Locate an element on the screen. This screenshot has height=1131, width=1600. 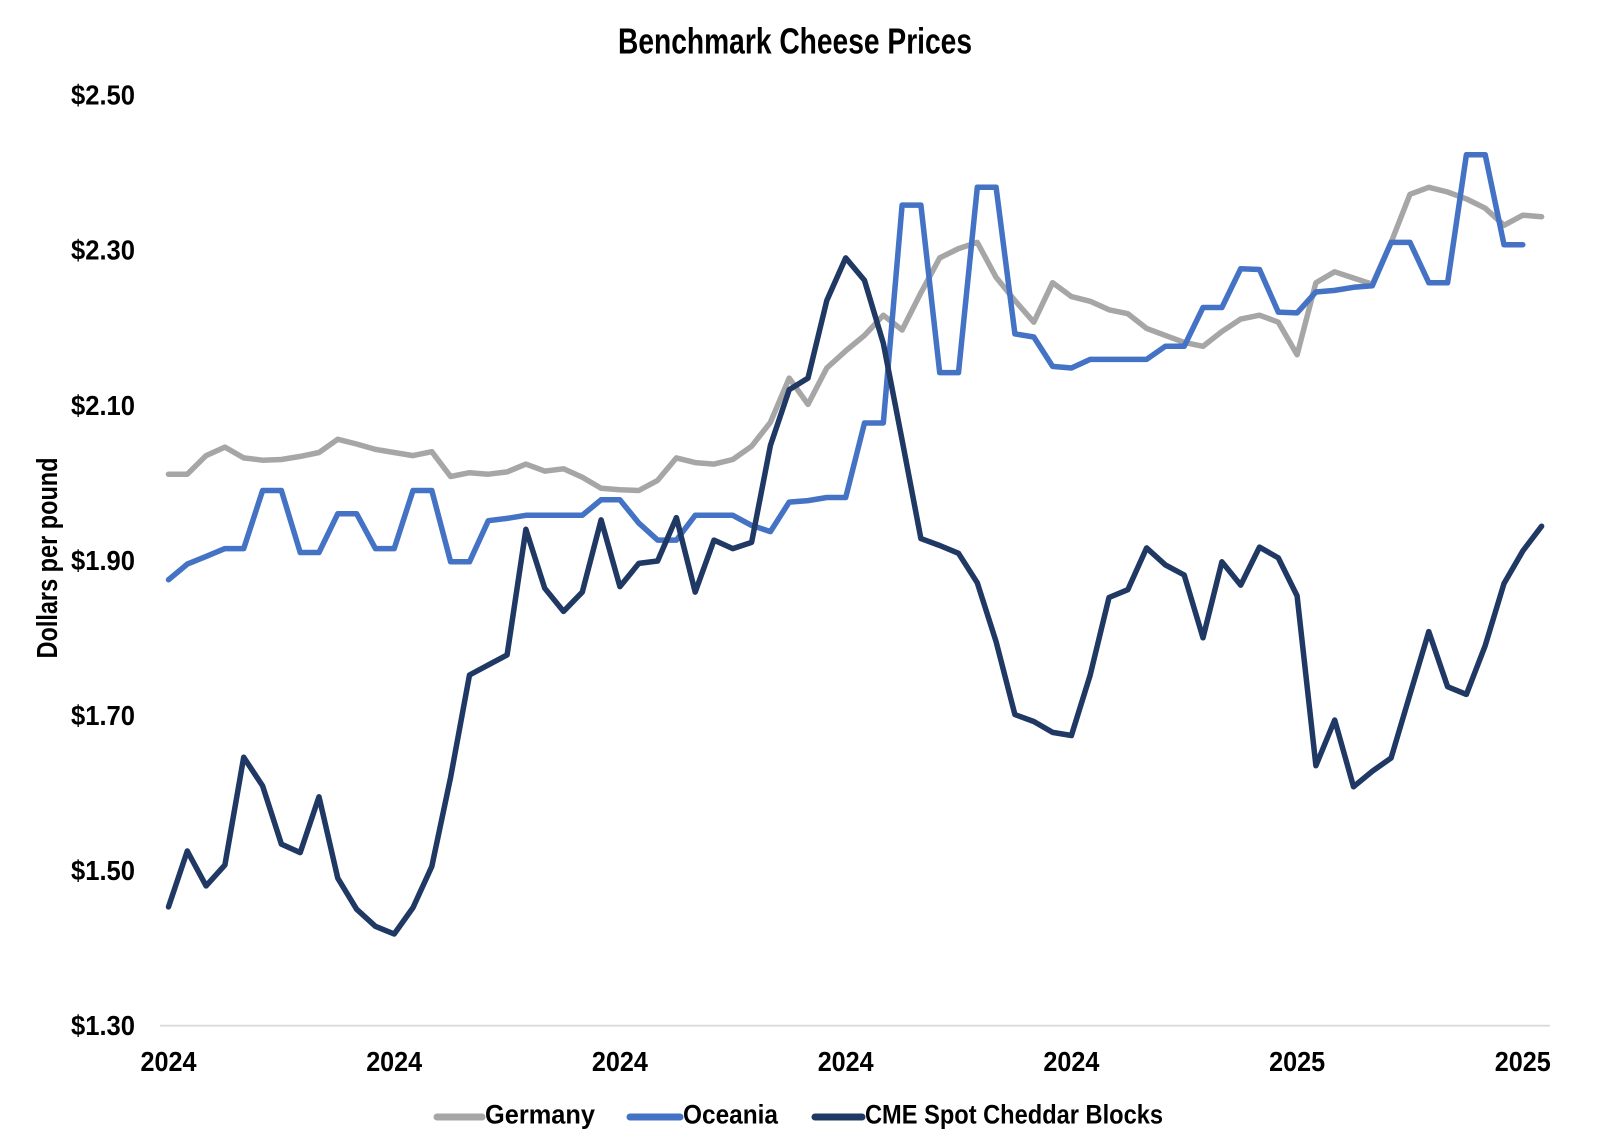
svg-text: Germany is located at coordinates (540, 1115).